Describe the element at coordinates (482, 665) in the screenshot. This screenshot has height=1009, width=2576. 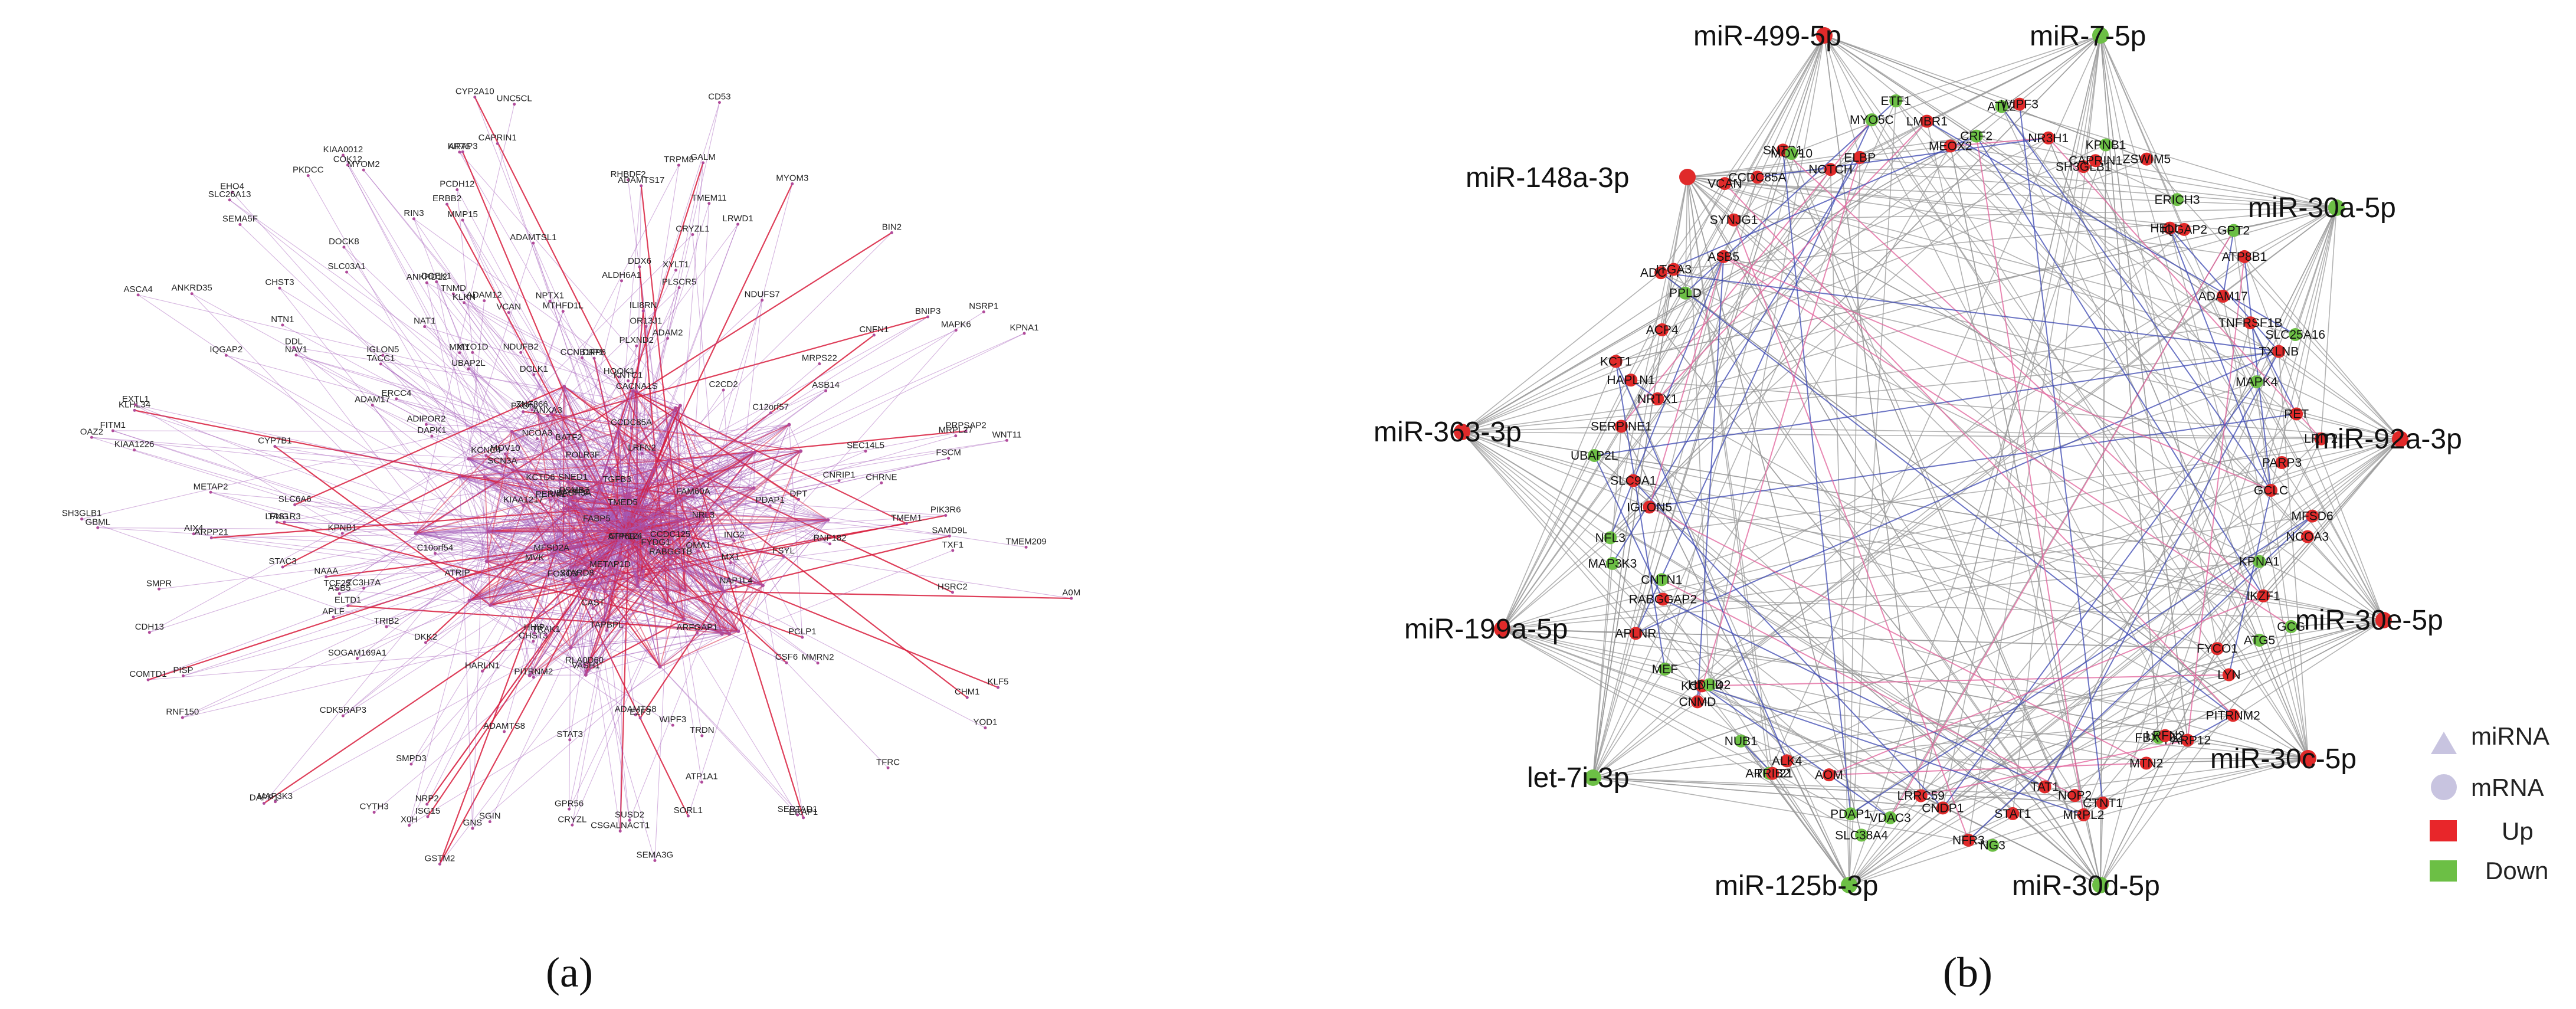
I see `panel-a-node-label: HARLN1` at that location.